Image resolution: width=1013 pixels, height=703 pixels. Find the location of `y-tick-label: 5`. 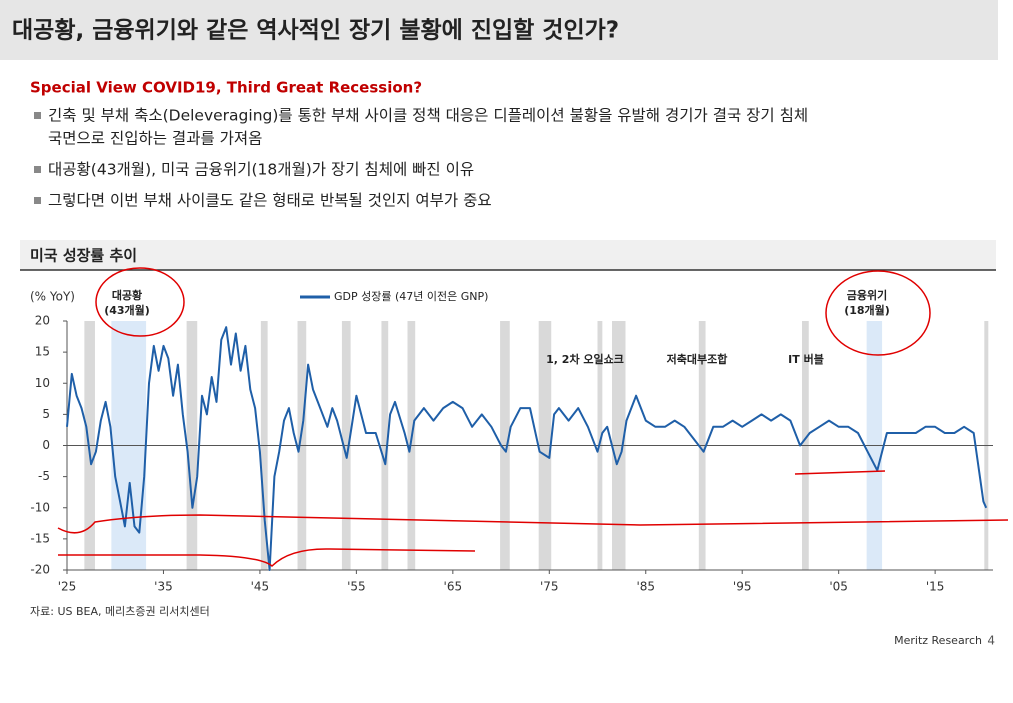

y-tick-label: 5 is located at coordinates (46, 414).